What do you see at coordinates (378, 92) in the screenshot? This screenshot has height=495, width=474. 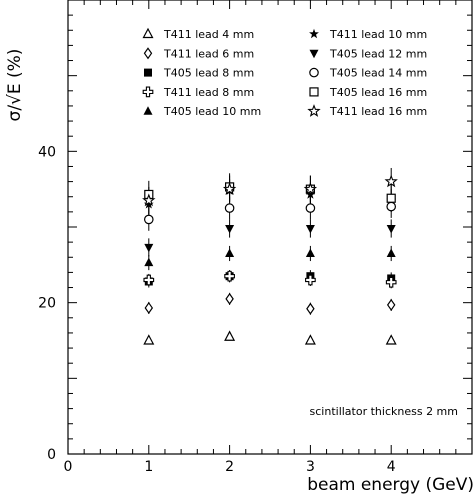 I see `legend-label: T405 lead 16 mm` at bounding box center [378, 92].